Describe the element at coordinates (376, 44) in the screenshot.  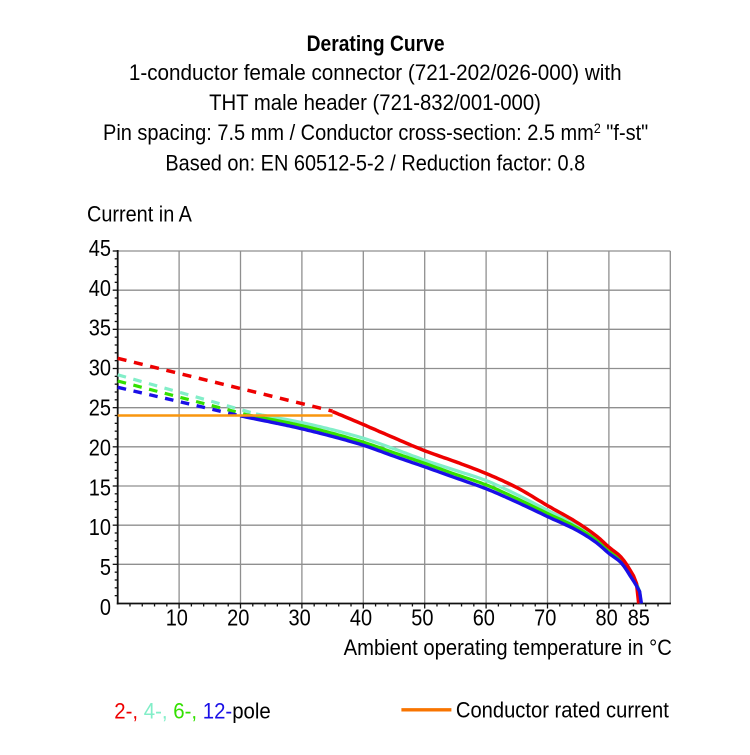
I see `svg-text: Derating Curve` at that location.